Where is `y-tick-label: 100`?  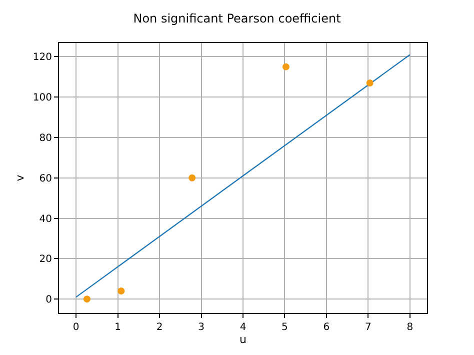
y-tick-label: 100 is located at coordinates (42, 98).